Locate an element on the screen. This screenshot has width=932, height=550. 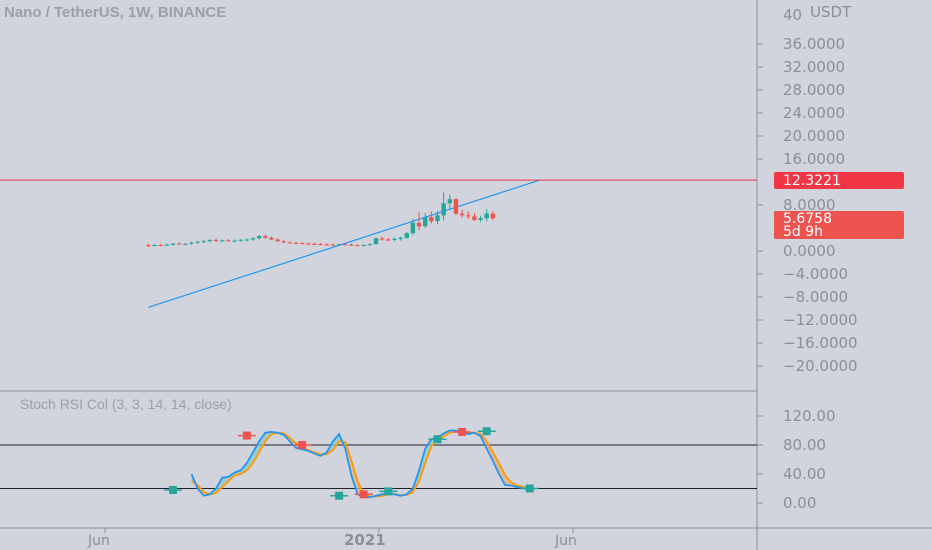
price-tick-label: −16.0000 is located at coordinates (820, 343).